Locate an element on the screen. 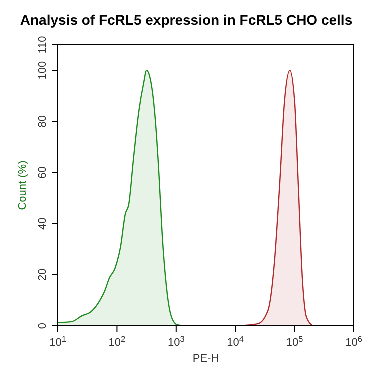 The width and height of the screenshot is (373, 392). chart-title: Analysis of FcRL5 expression in FcRL5 CHO cells is located at coordinates (186, 20).